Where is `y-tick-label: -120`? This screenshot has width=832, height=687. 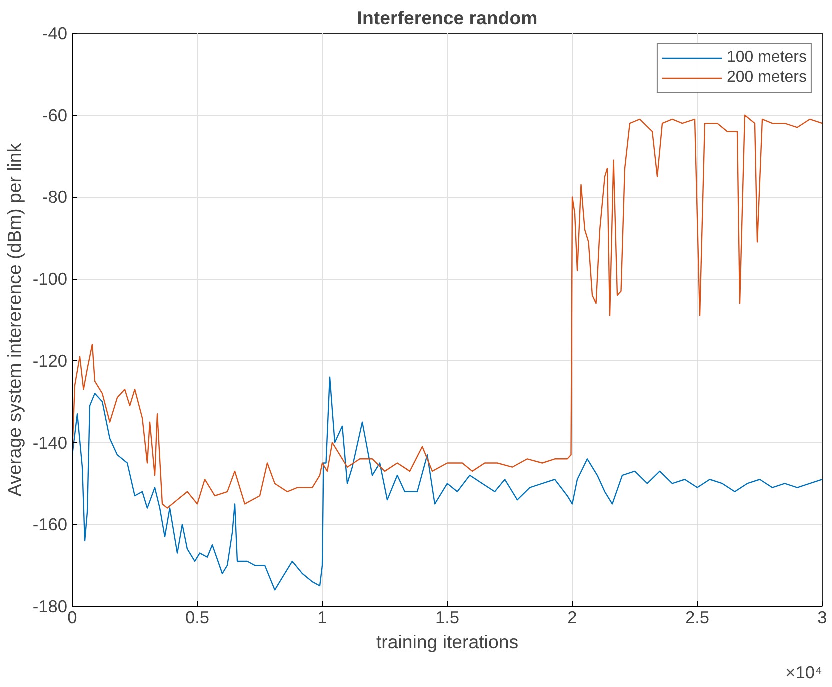 y-tick-label: -120 is located at coordinates (50, 360).